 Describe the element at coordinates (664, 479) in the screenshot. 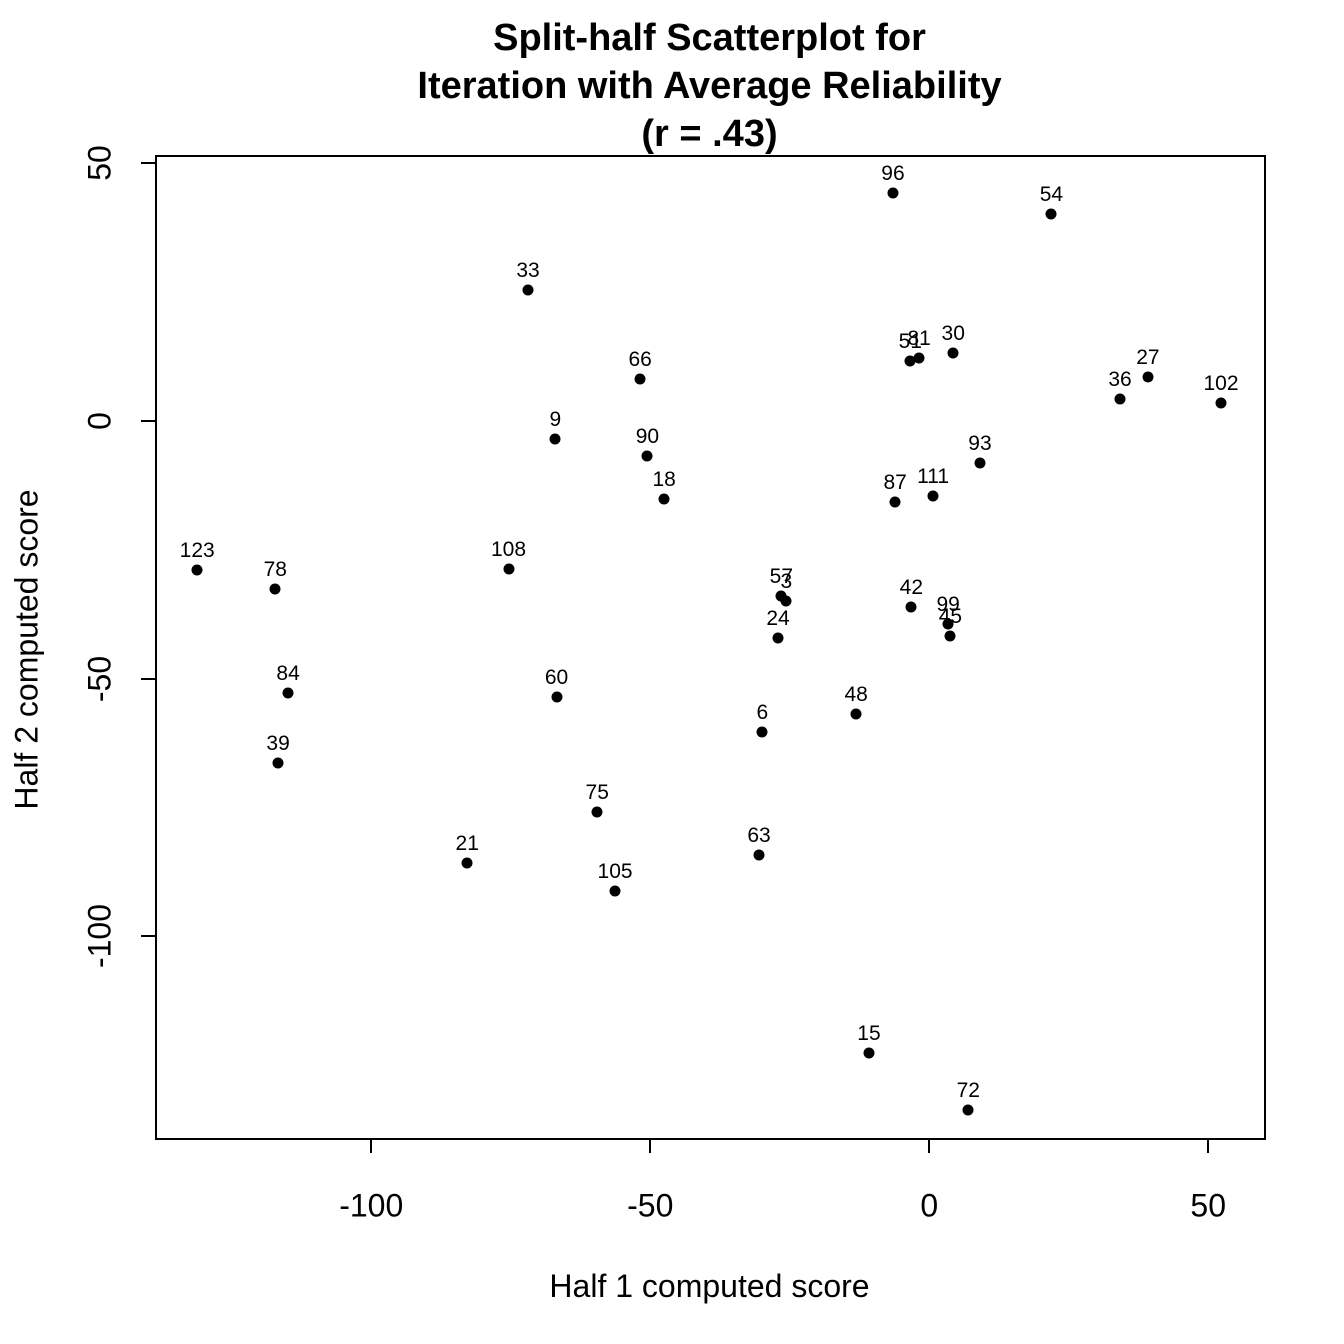

I see `data-point-label: 18` at that location.